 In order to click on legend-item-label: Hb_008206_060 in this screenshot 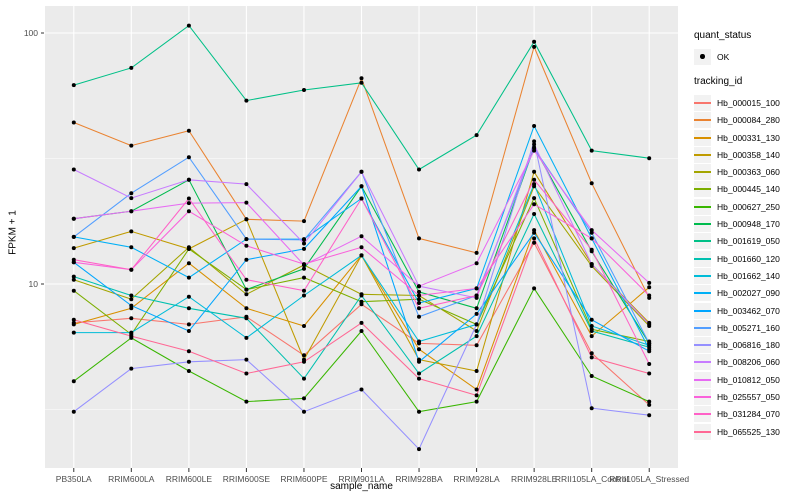, I will do `click(748, 362)`.